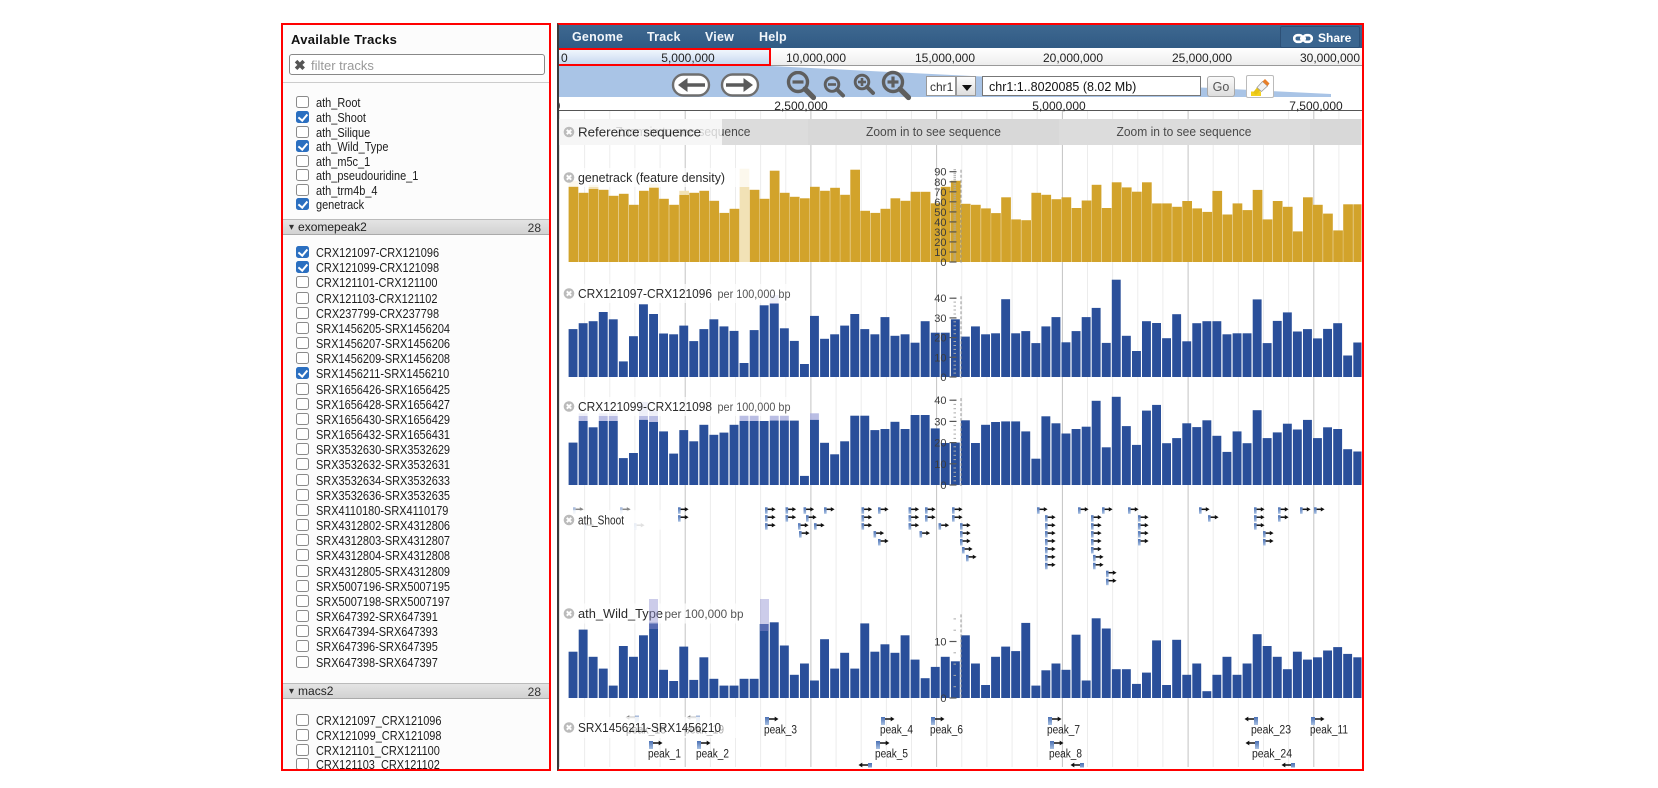 This screenshot has height=788, width=1658. Describe the element at coordinates (891, 755) in the screenshot. I see `svg-text: peak_5` at that location.